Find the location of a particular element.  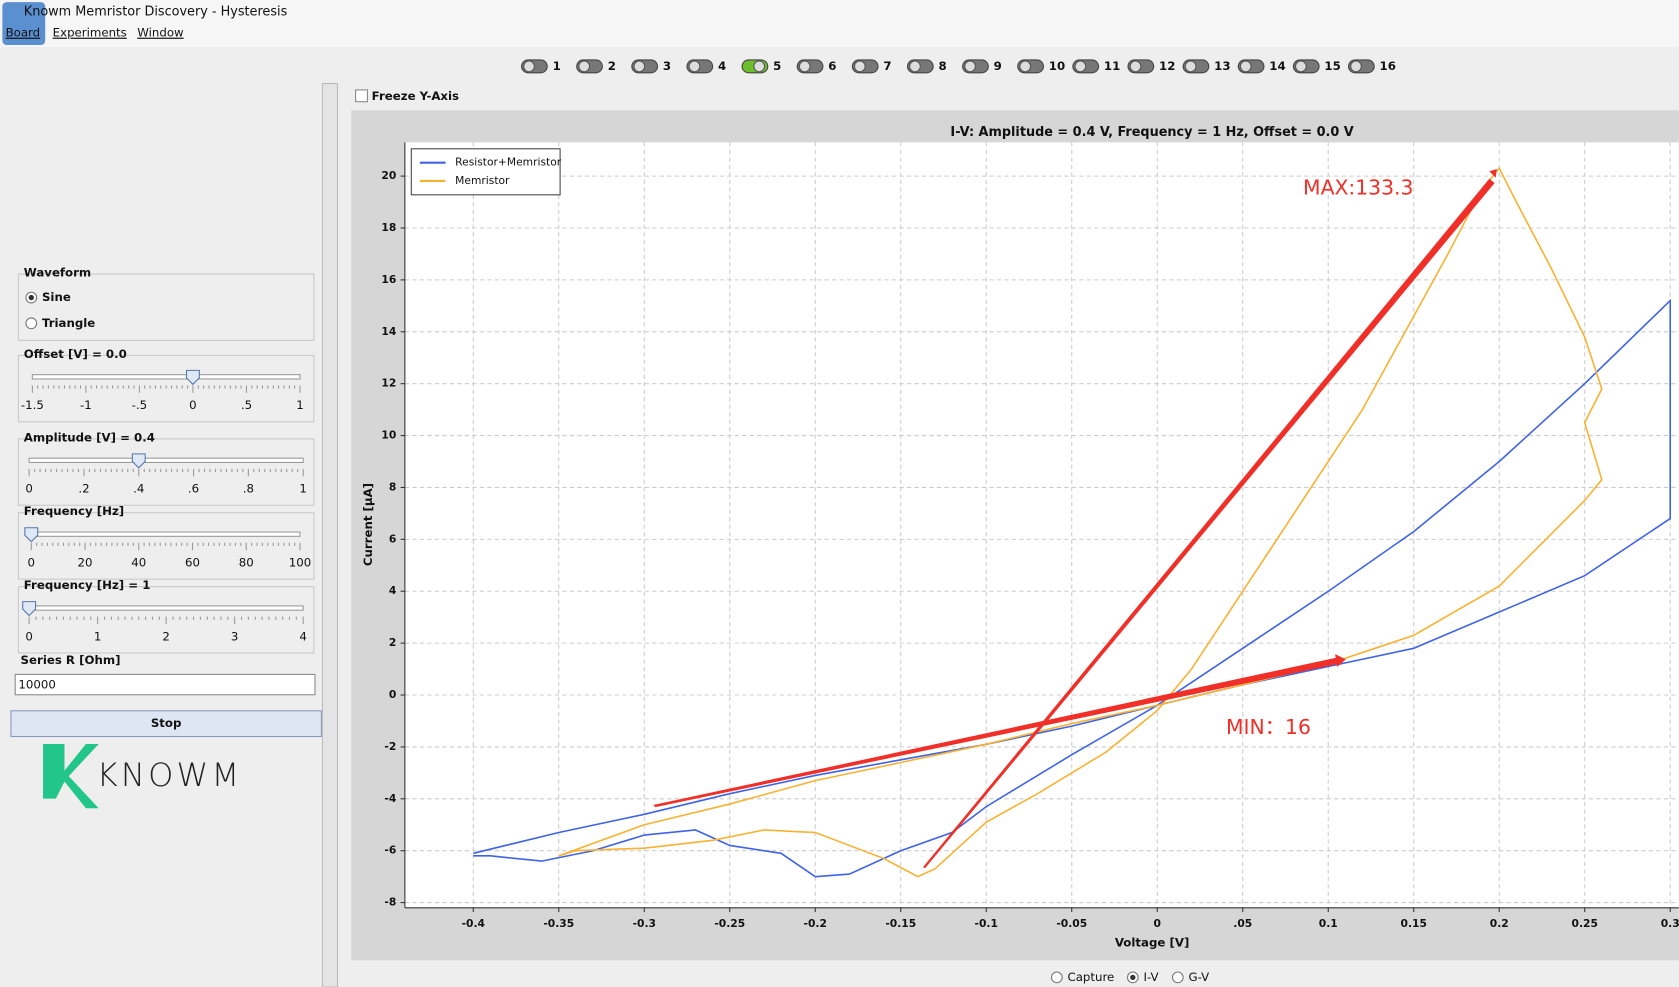

y-tick-label: -2 is located at coordinates (390, 746).